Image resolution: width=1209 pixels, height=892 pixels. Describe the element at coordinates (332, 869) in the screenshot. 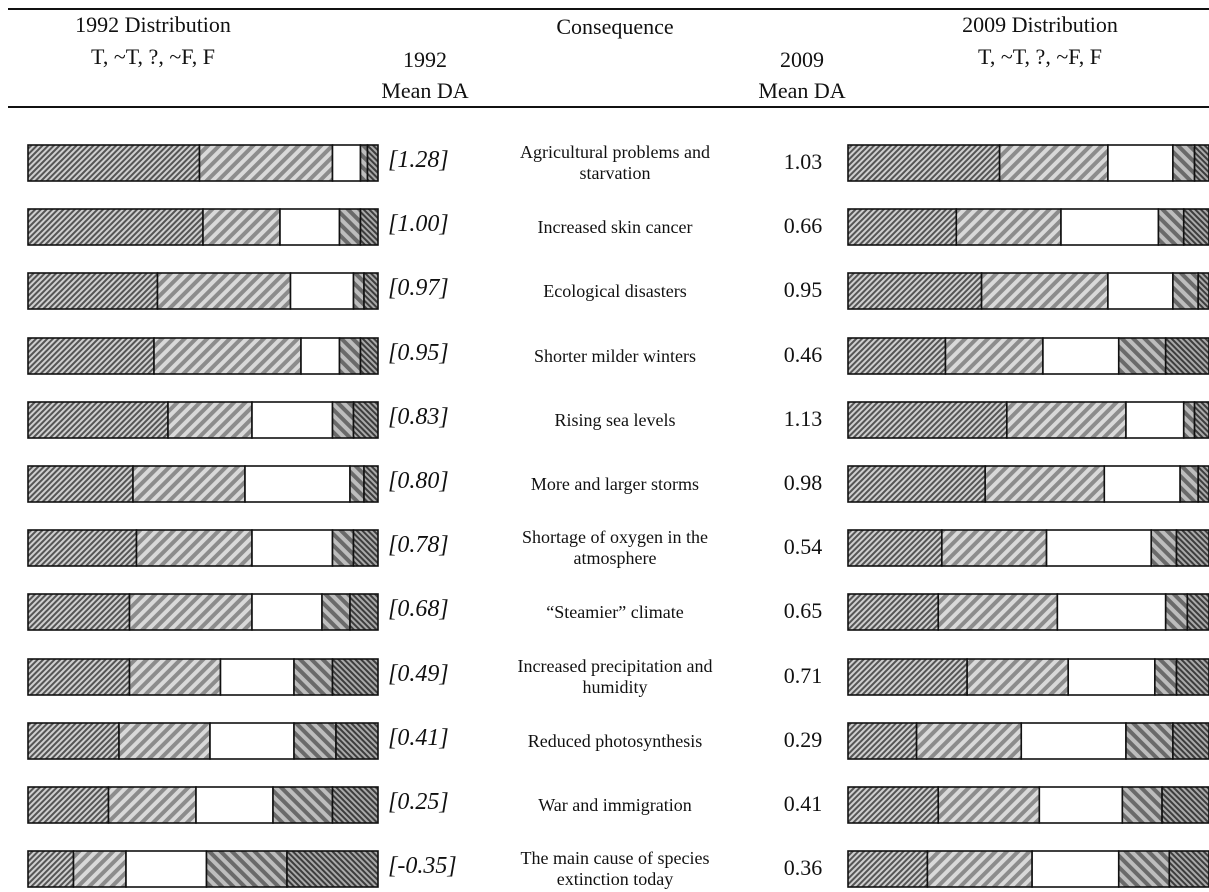

I see `bar-1992-row12-F` at that location.